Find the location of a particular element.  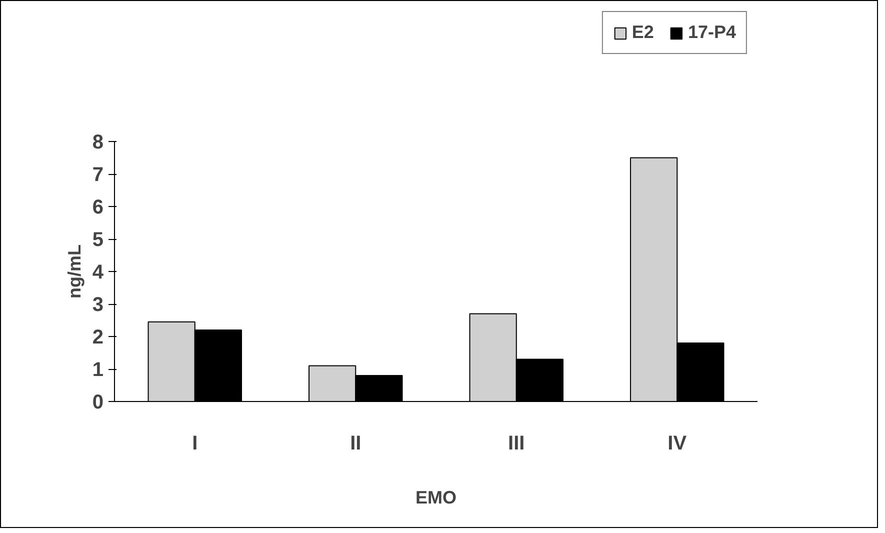

y-tick-label: 6 is located at coordinates (98, 207).